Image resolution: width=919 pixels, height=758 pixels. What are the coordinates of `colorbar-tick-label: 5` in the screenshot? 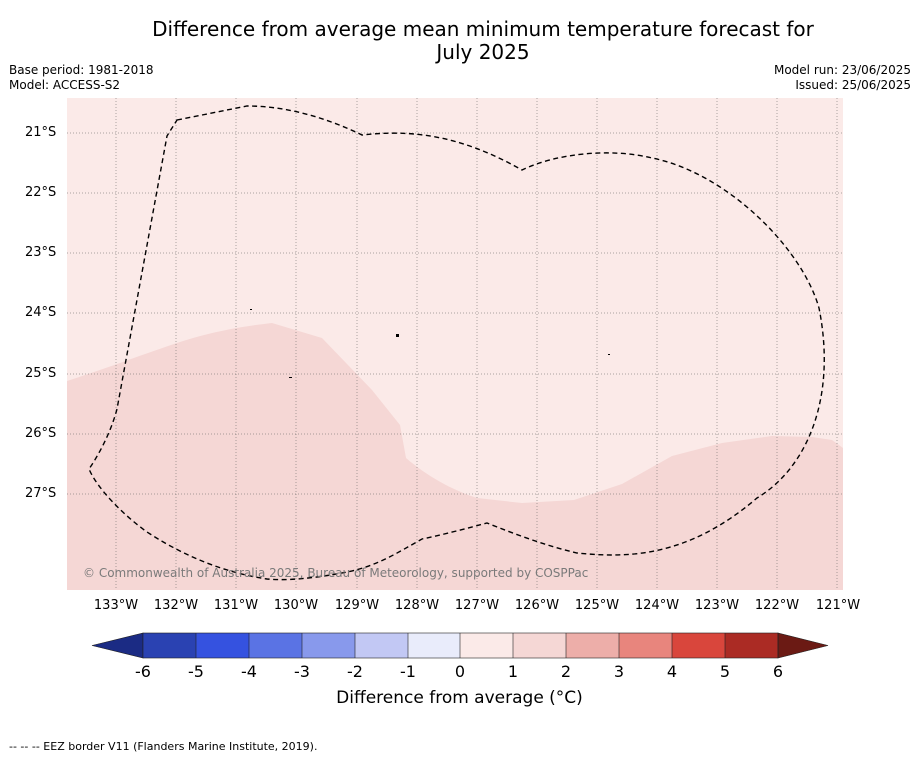 It's located at (725, 671).